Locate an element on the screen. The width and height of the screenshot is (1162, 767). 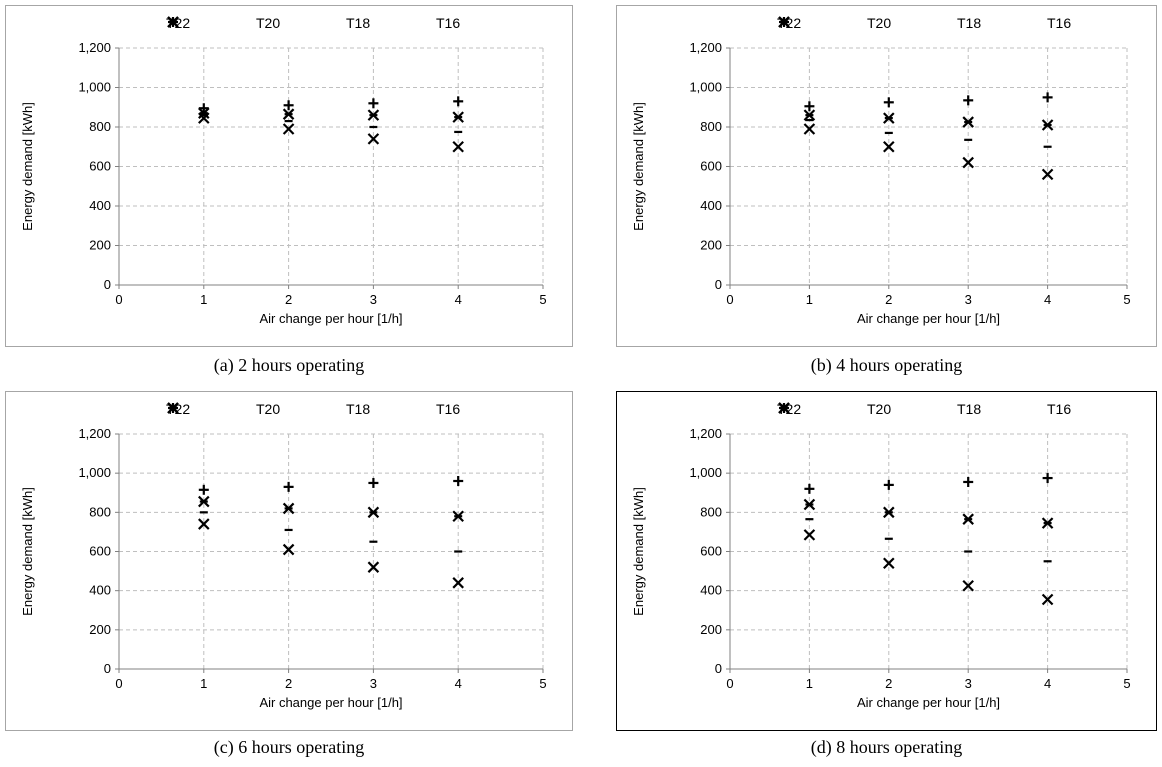
chart-c-caption: (c) 6 hours operating is located at coordinates (289, 747).